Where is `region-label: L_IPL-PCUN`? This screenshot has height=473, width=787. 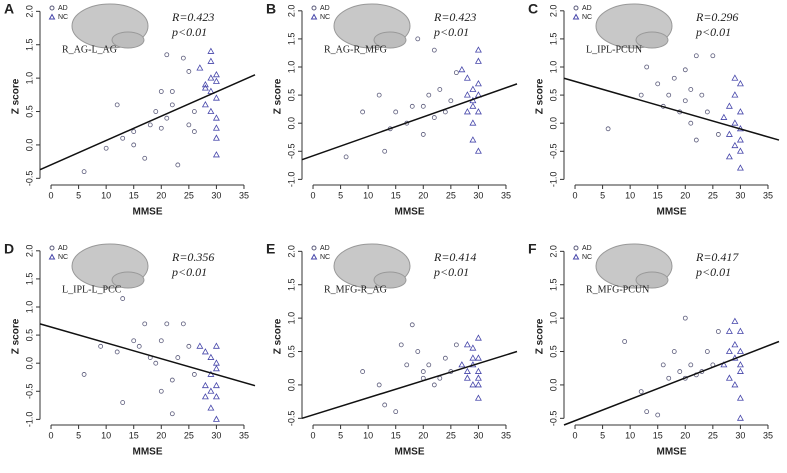 region-label: L_IPL-PCUN is located at coordinates (614, 49).